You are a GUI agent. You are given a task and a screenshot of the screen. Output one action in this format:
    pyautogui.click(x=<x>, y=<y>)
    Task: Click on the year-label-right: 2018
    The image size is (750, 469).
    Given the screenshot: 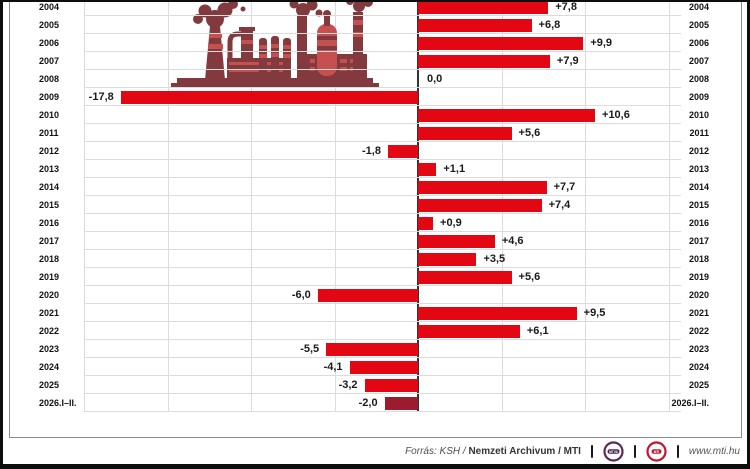 What is the action you would take?
    pyautogui.click(x=698, y=259)
    